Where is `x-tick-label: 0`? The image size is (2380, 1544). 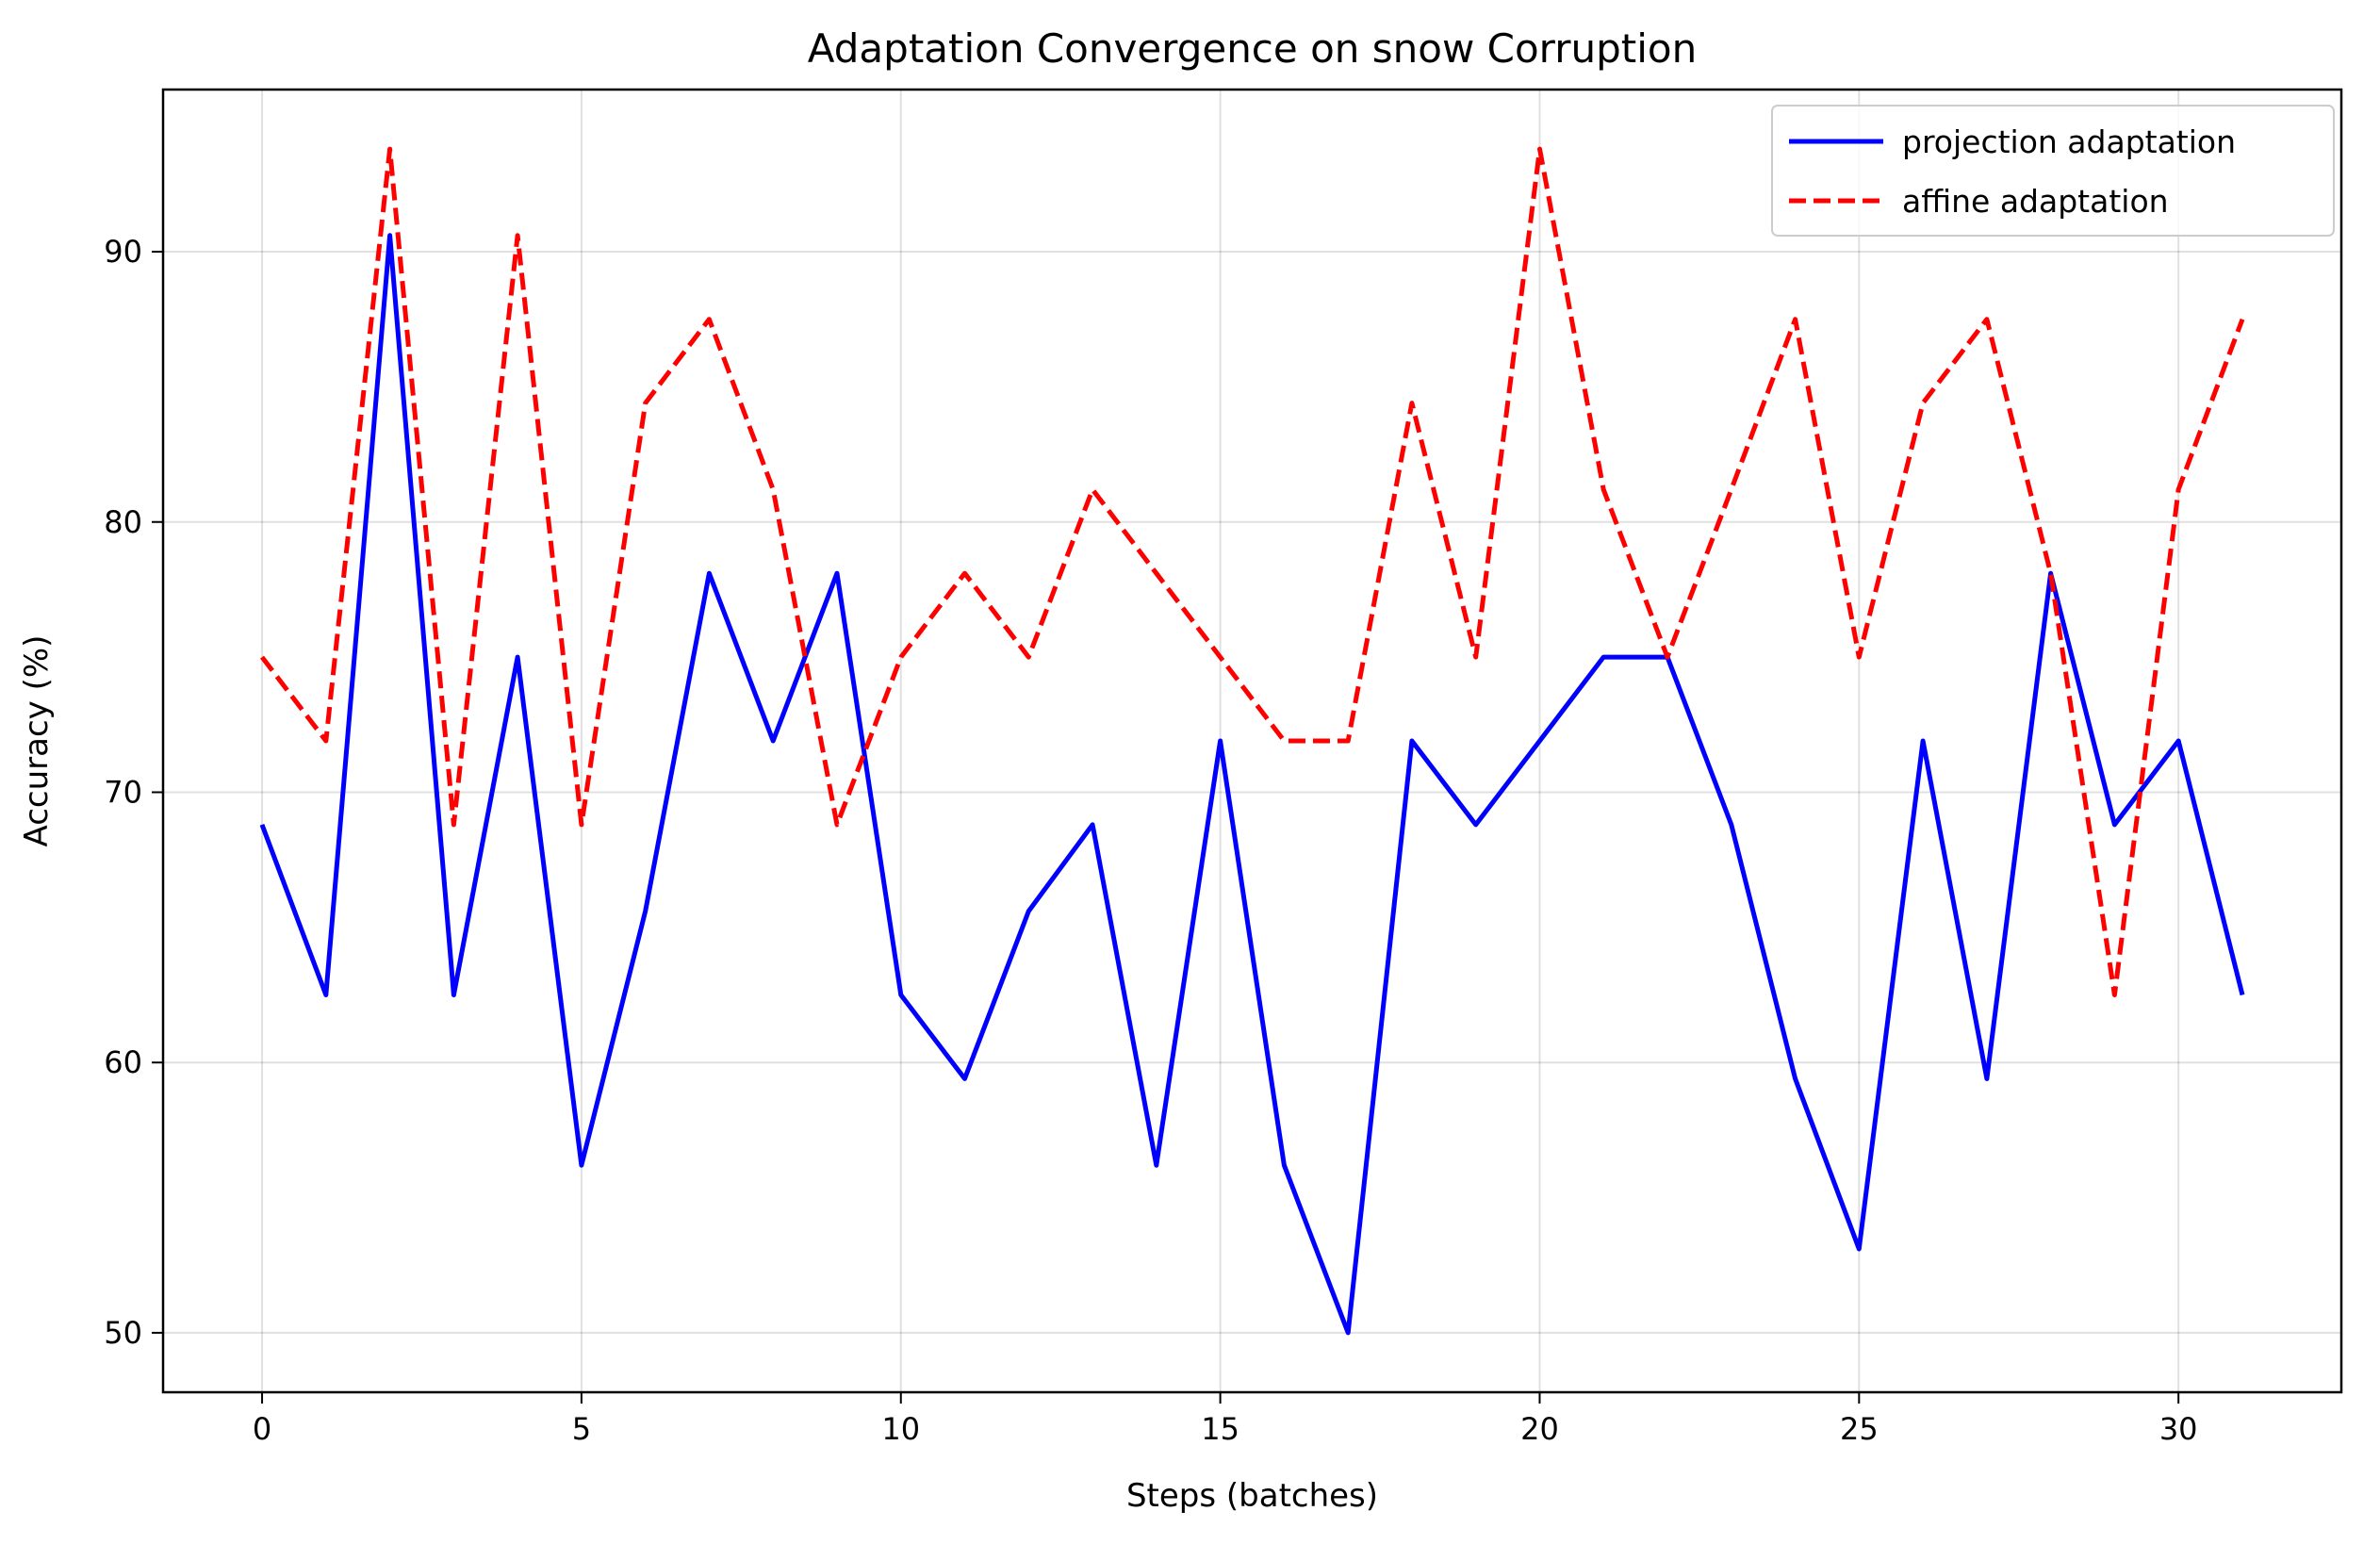
x-tick-label: 0 is located at coordinates (262, 1429).